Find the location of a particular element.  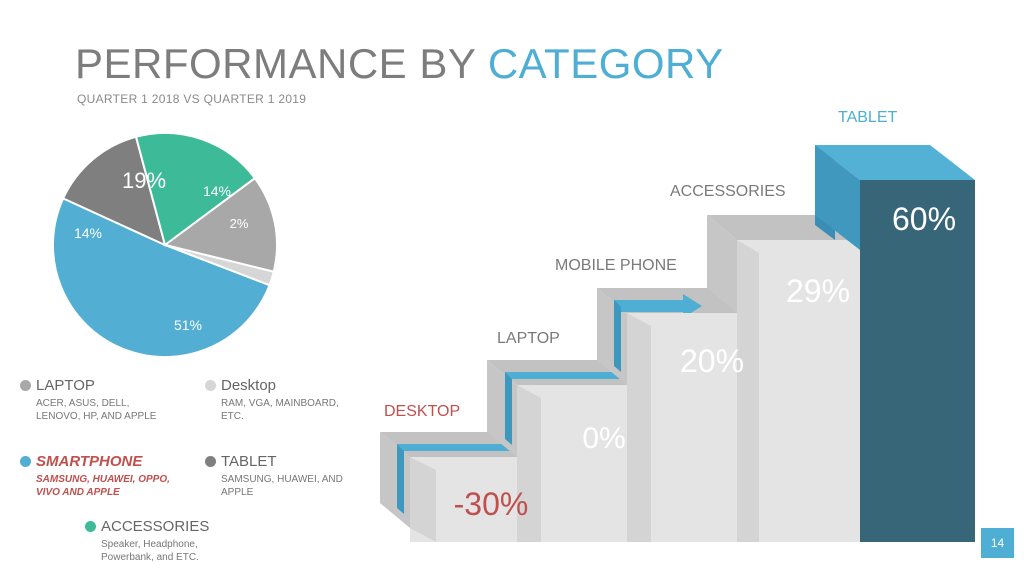

step-tablet-left is located at coordinates (837, 197).